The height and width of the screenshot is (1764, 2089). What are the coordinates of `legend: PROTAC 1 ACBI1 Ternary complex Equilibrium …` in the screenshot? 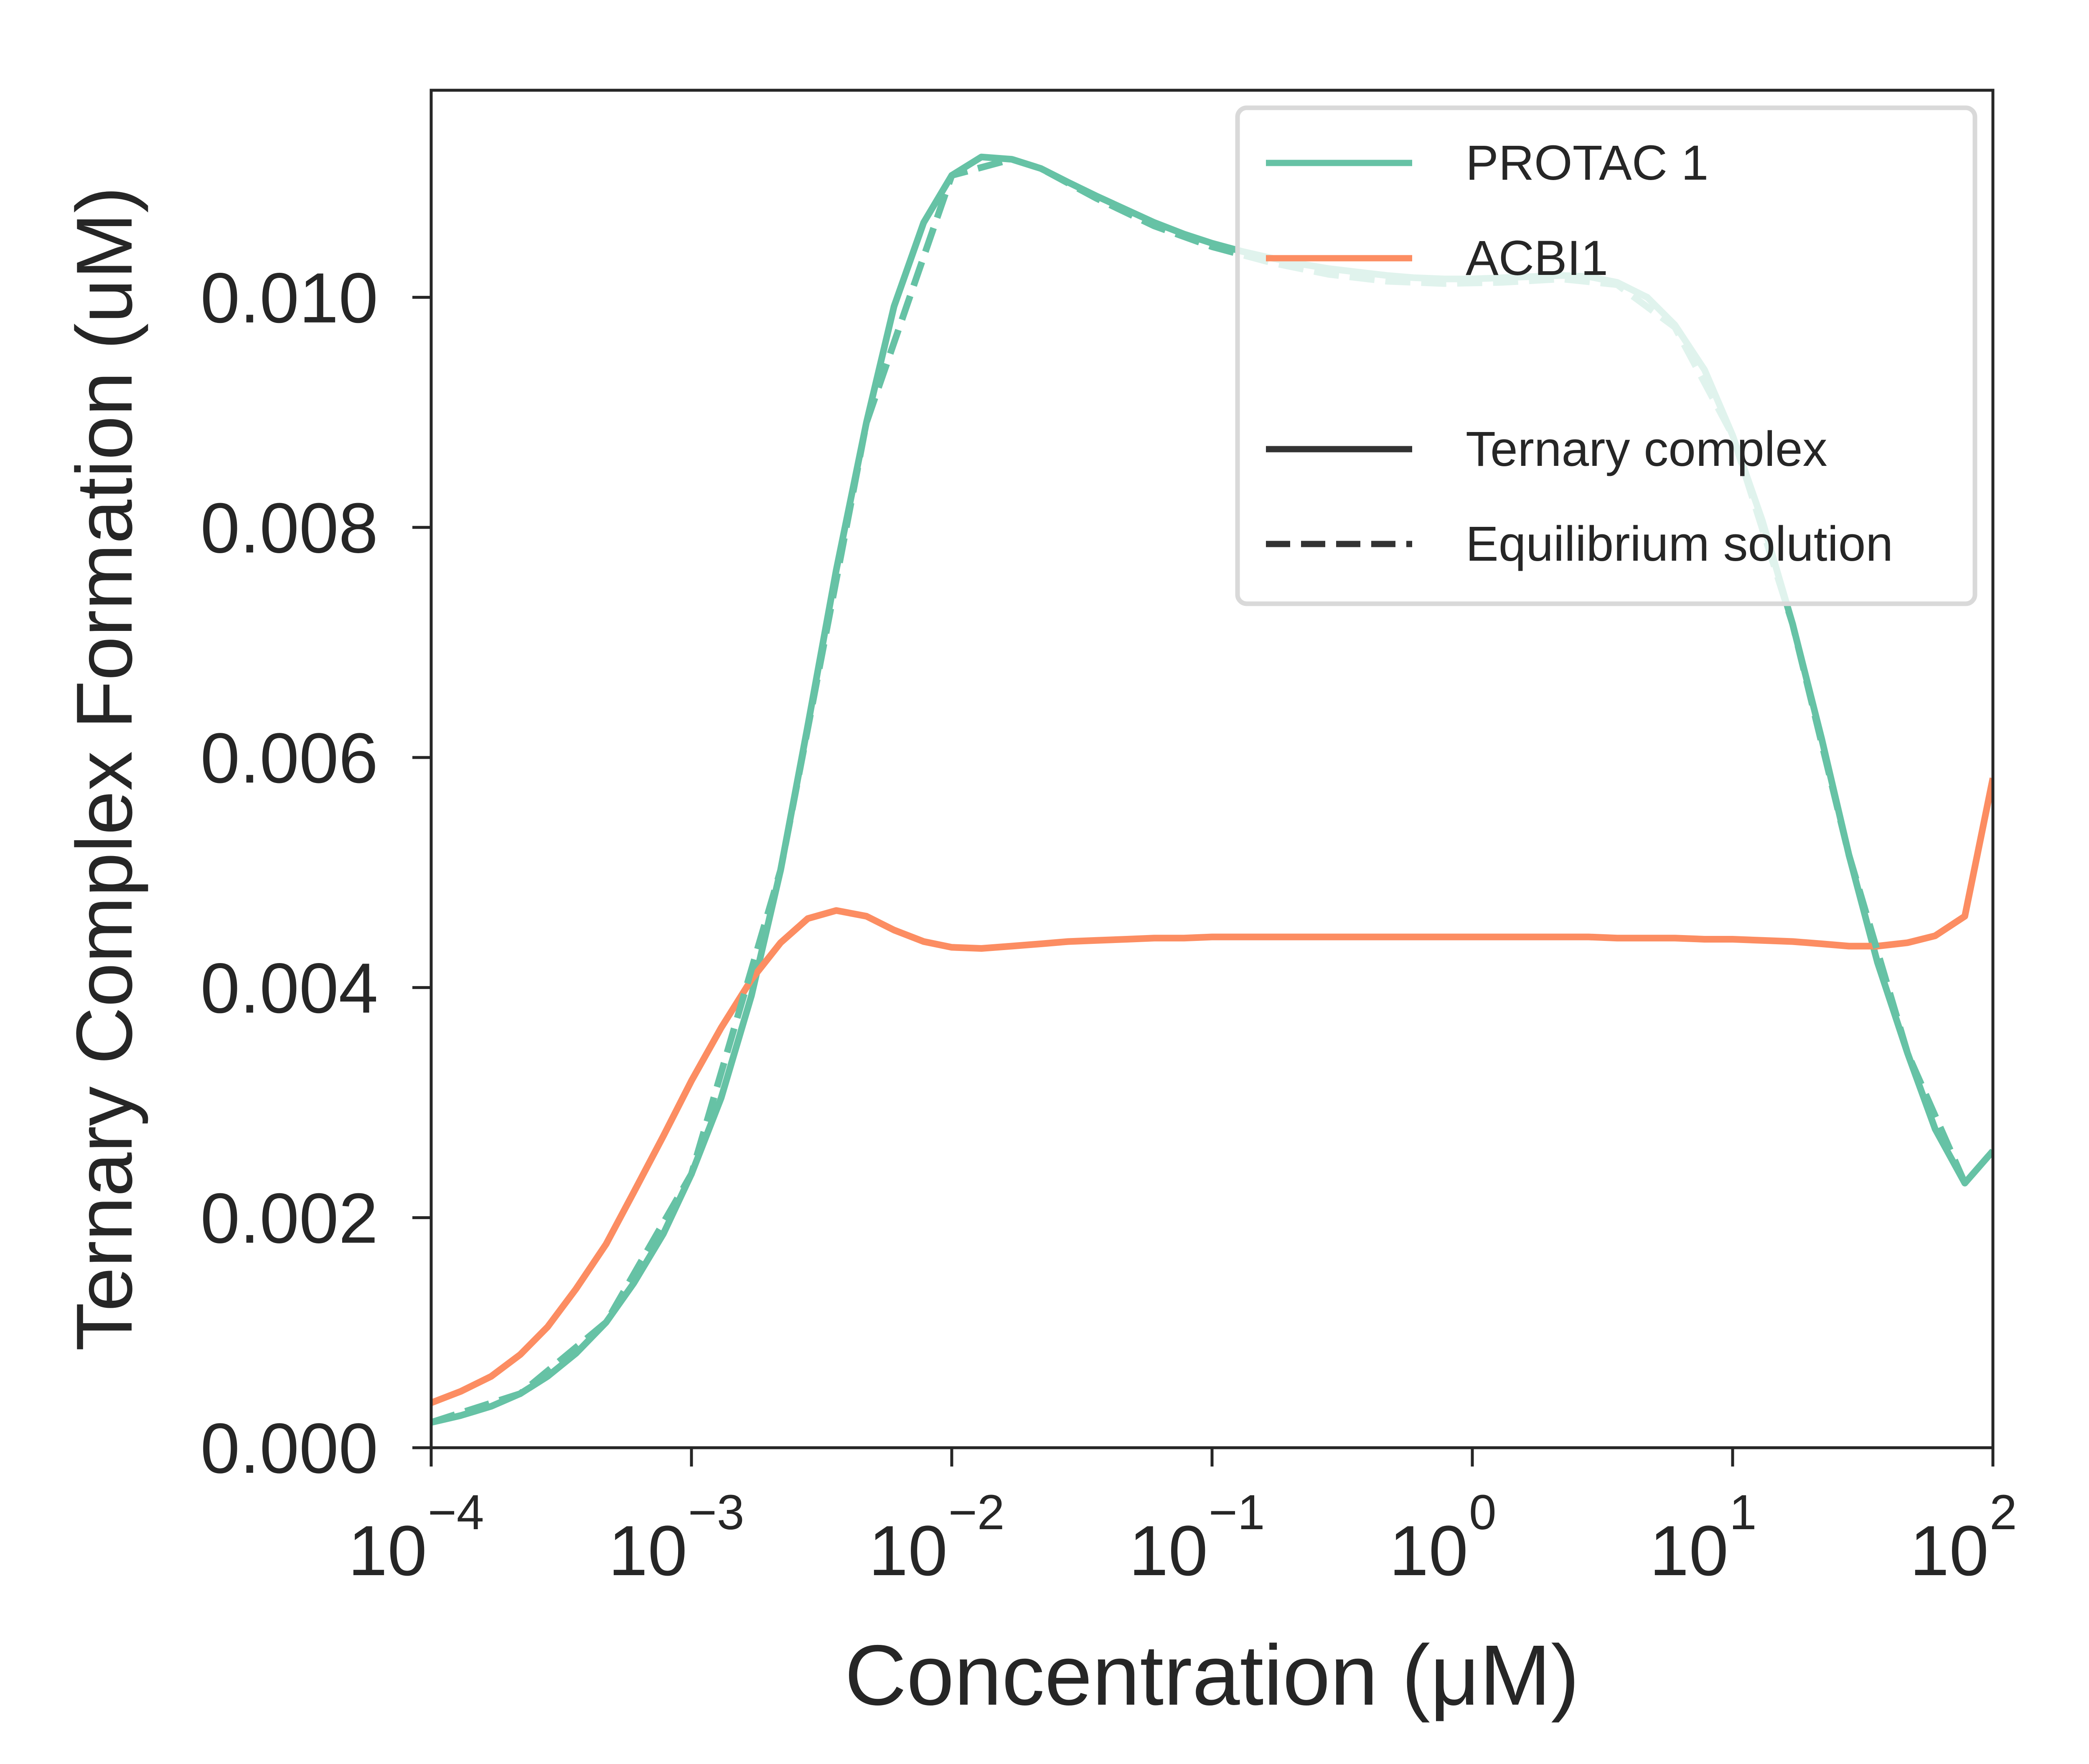 It's located at (1606, 355).